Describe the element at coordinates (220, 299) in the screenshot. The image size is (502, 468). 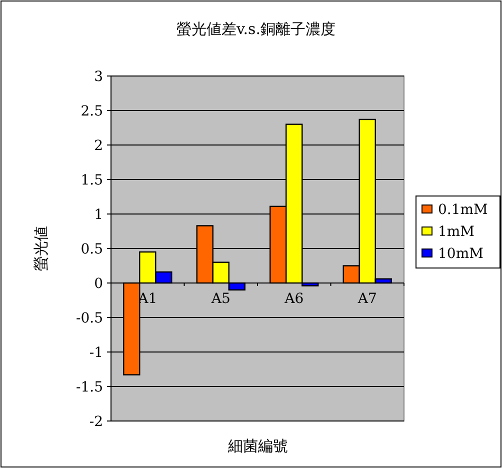
I see `x-tick-label: A5` at that location.